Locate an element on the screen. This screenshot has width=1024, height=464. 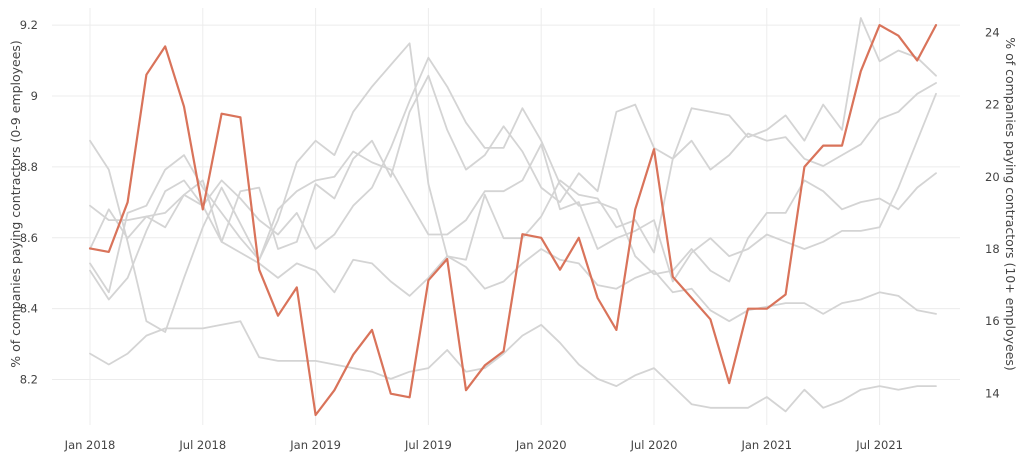
left-y-tick-label: 8.6 is located at coordinates (29, 238).